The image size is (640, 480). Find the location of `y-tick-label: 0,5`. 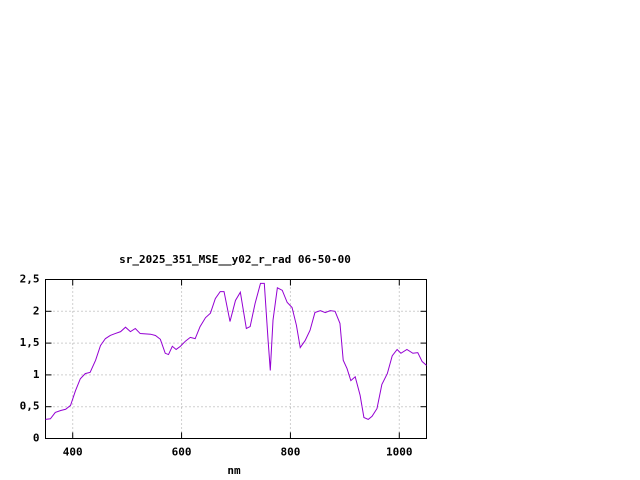

y-tick-label: 0,5 is located at coordinates (30, 406).